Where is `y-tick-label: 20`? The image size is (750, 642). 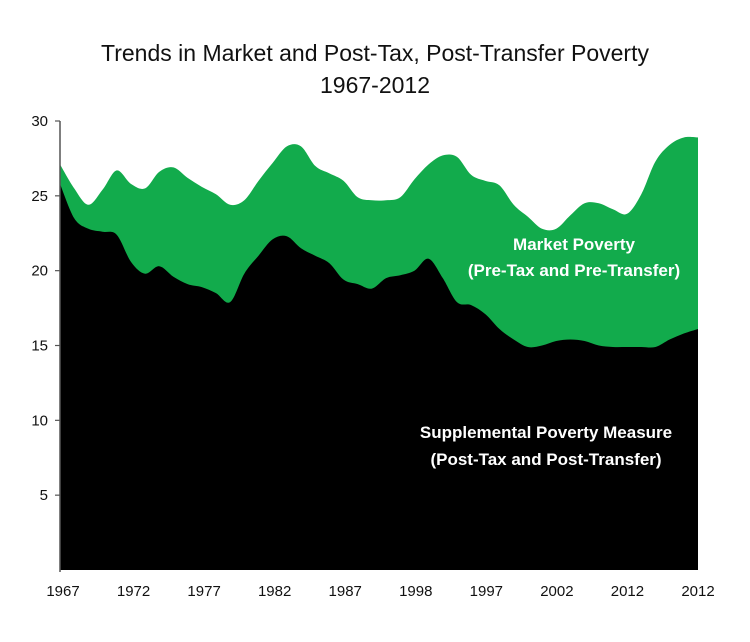 y-tick-label: 20 is located at coordinates (39, 271).